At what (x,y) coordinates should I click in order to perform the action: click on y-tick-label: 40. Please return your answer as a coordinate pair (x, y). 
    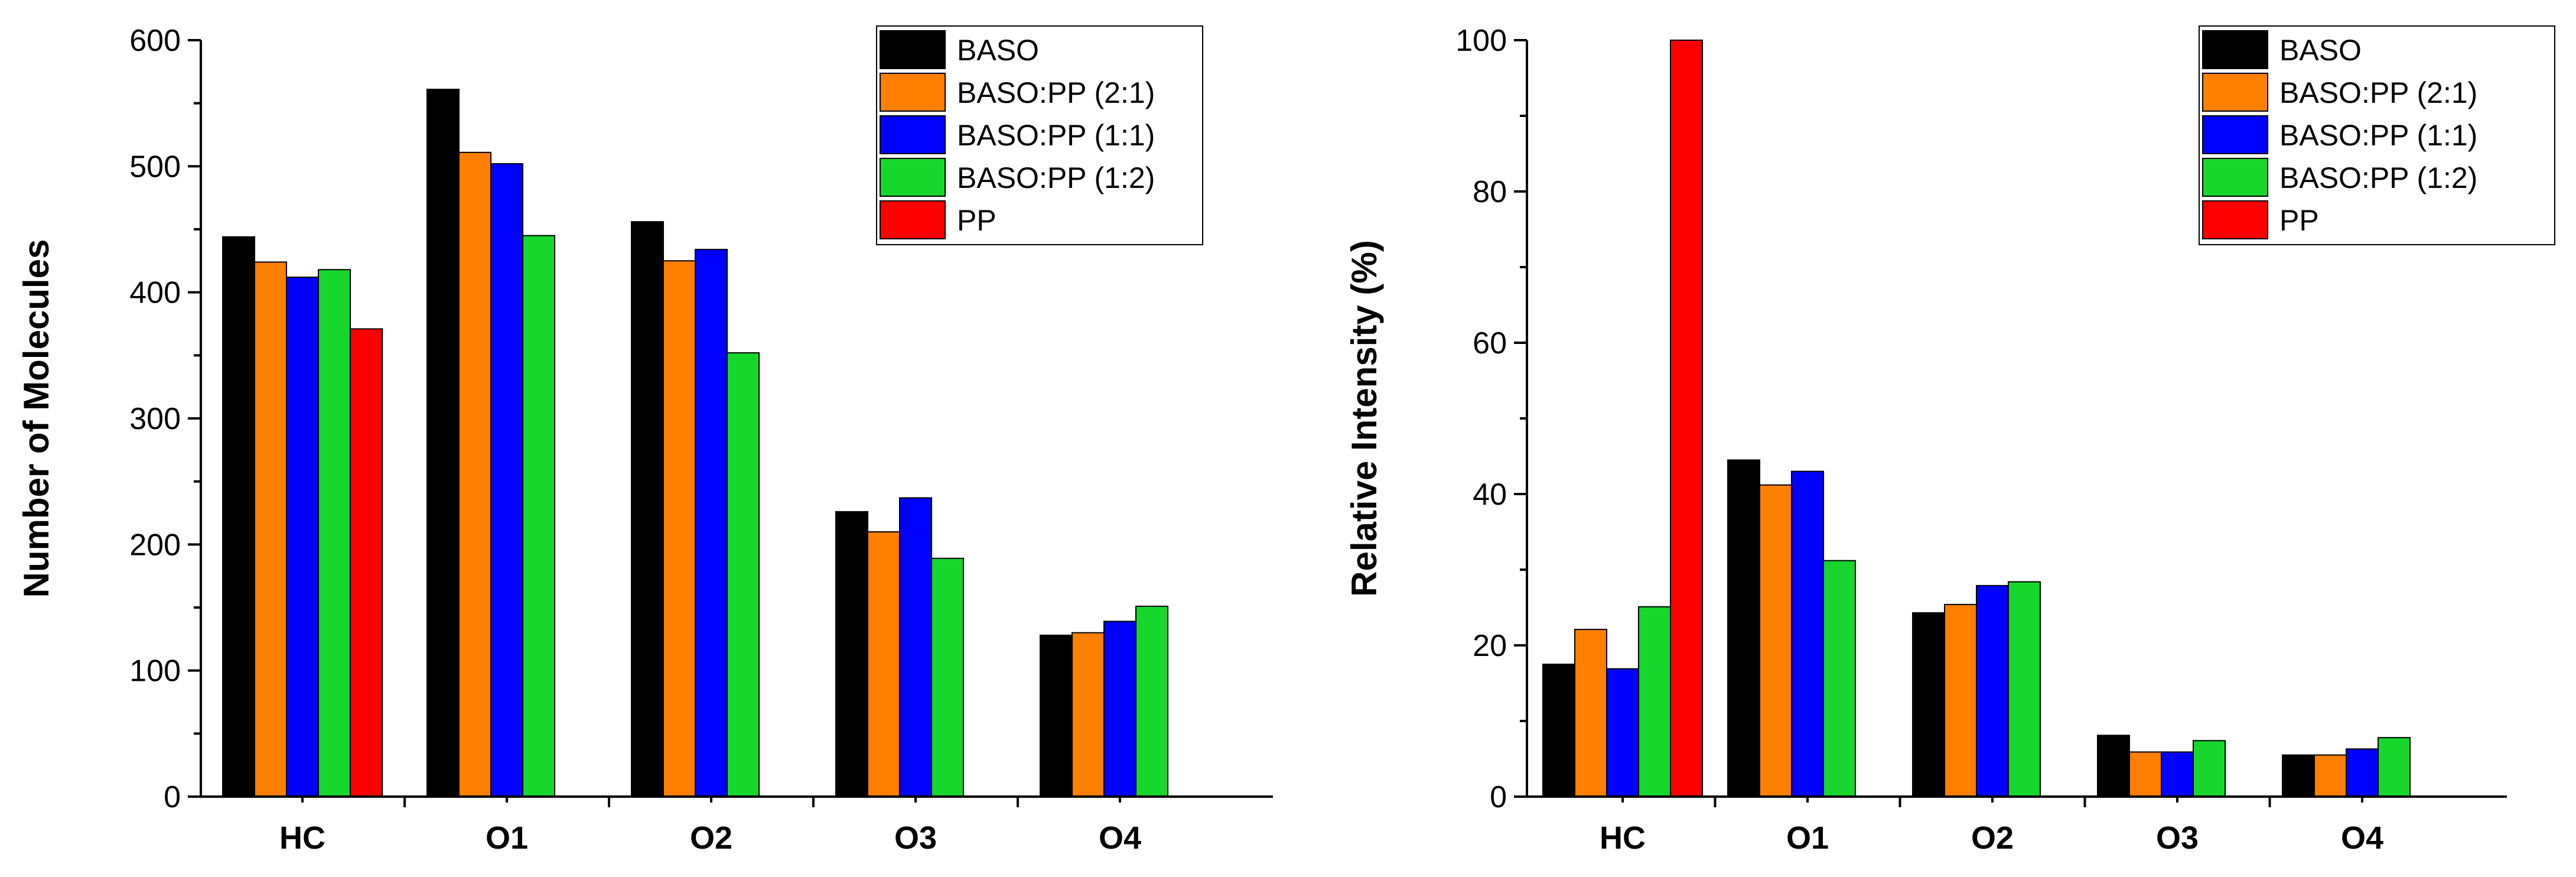
    Looking at the image, I should click on (1490, 495).